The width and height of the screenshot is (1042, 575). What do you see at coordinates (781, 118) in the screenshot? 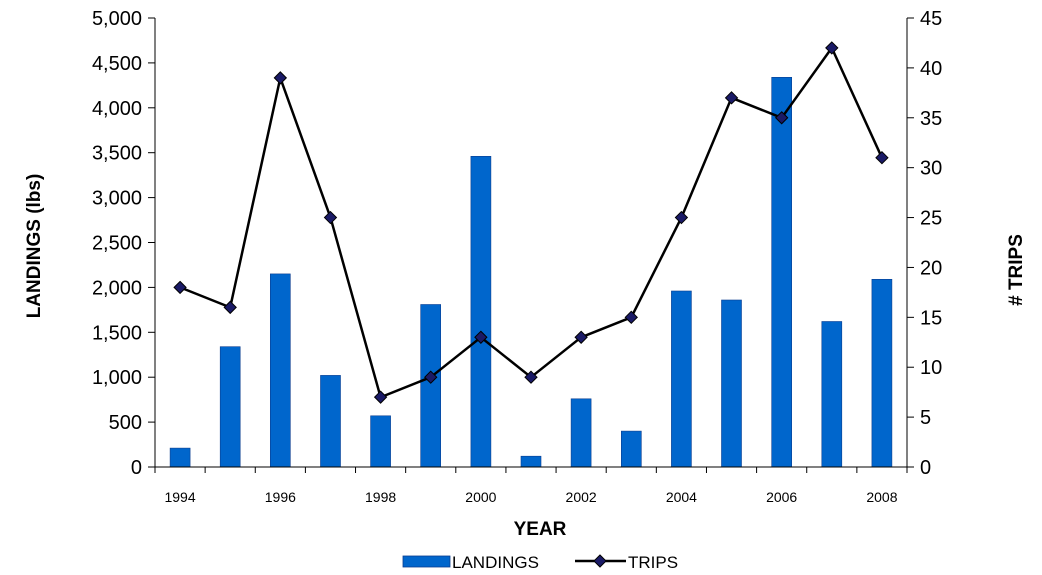
I see `trips-point-2006` at bounding box center [781, 118].